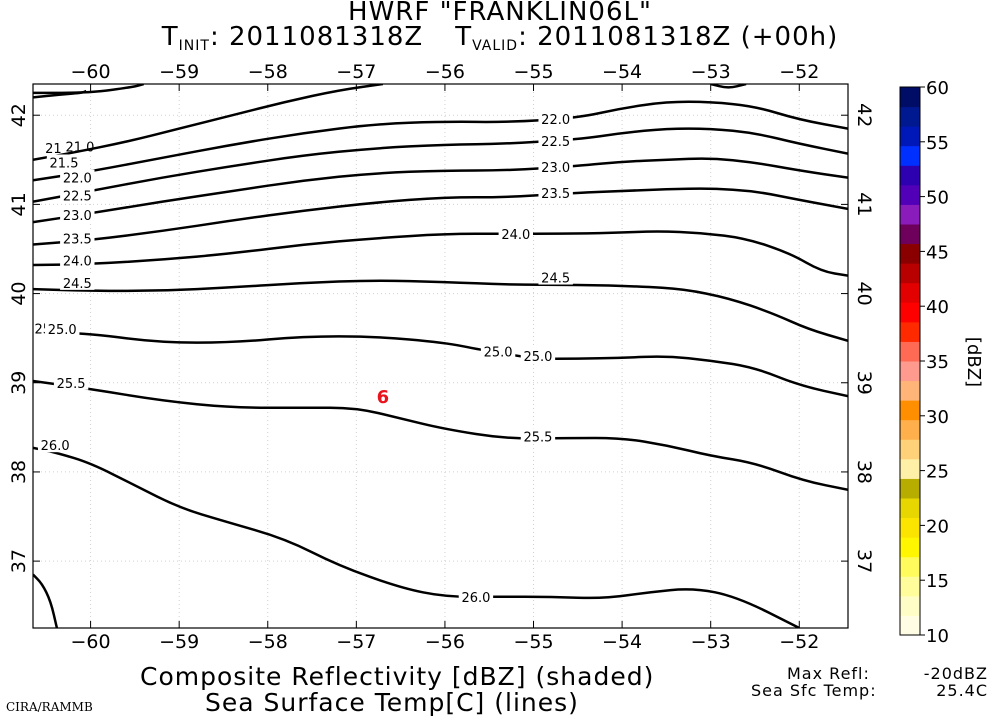  I want to click on x-tick-label-bottom: −55, so click(533, 642).